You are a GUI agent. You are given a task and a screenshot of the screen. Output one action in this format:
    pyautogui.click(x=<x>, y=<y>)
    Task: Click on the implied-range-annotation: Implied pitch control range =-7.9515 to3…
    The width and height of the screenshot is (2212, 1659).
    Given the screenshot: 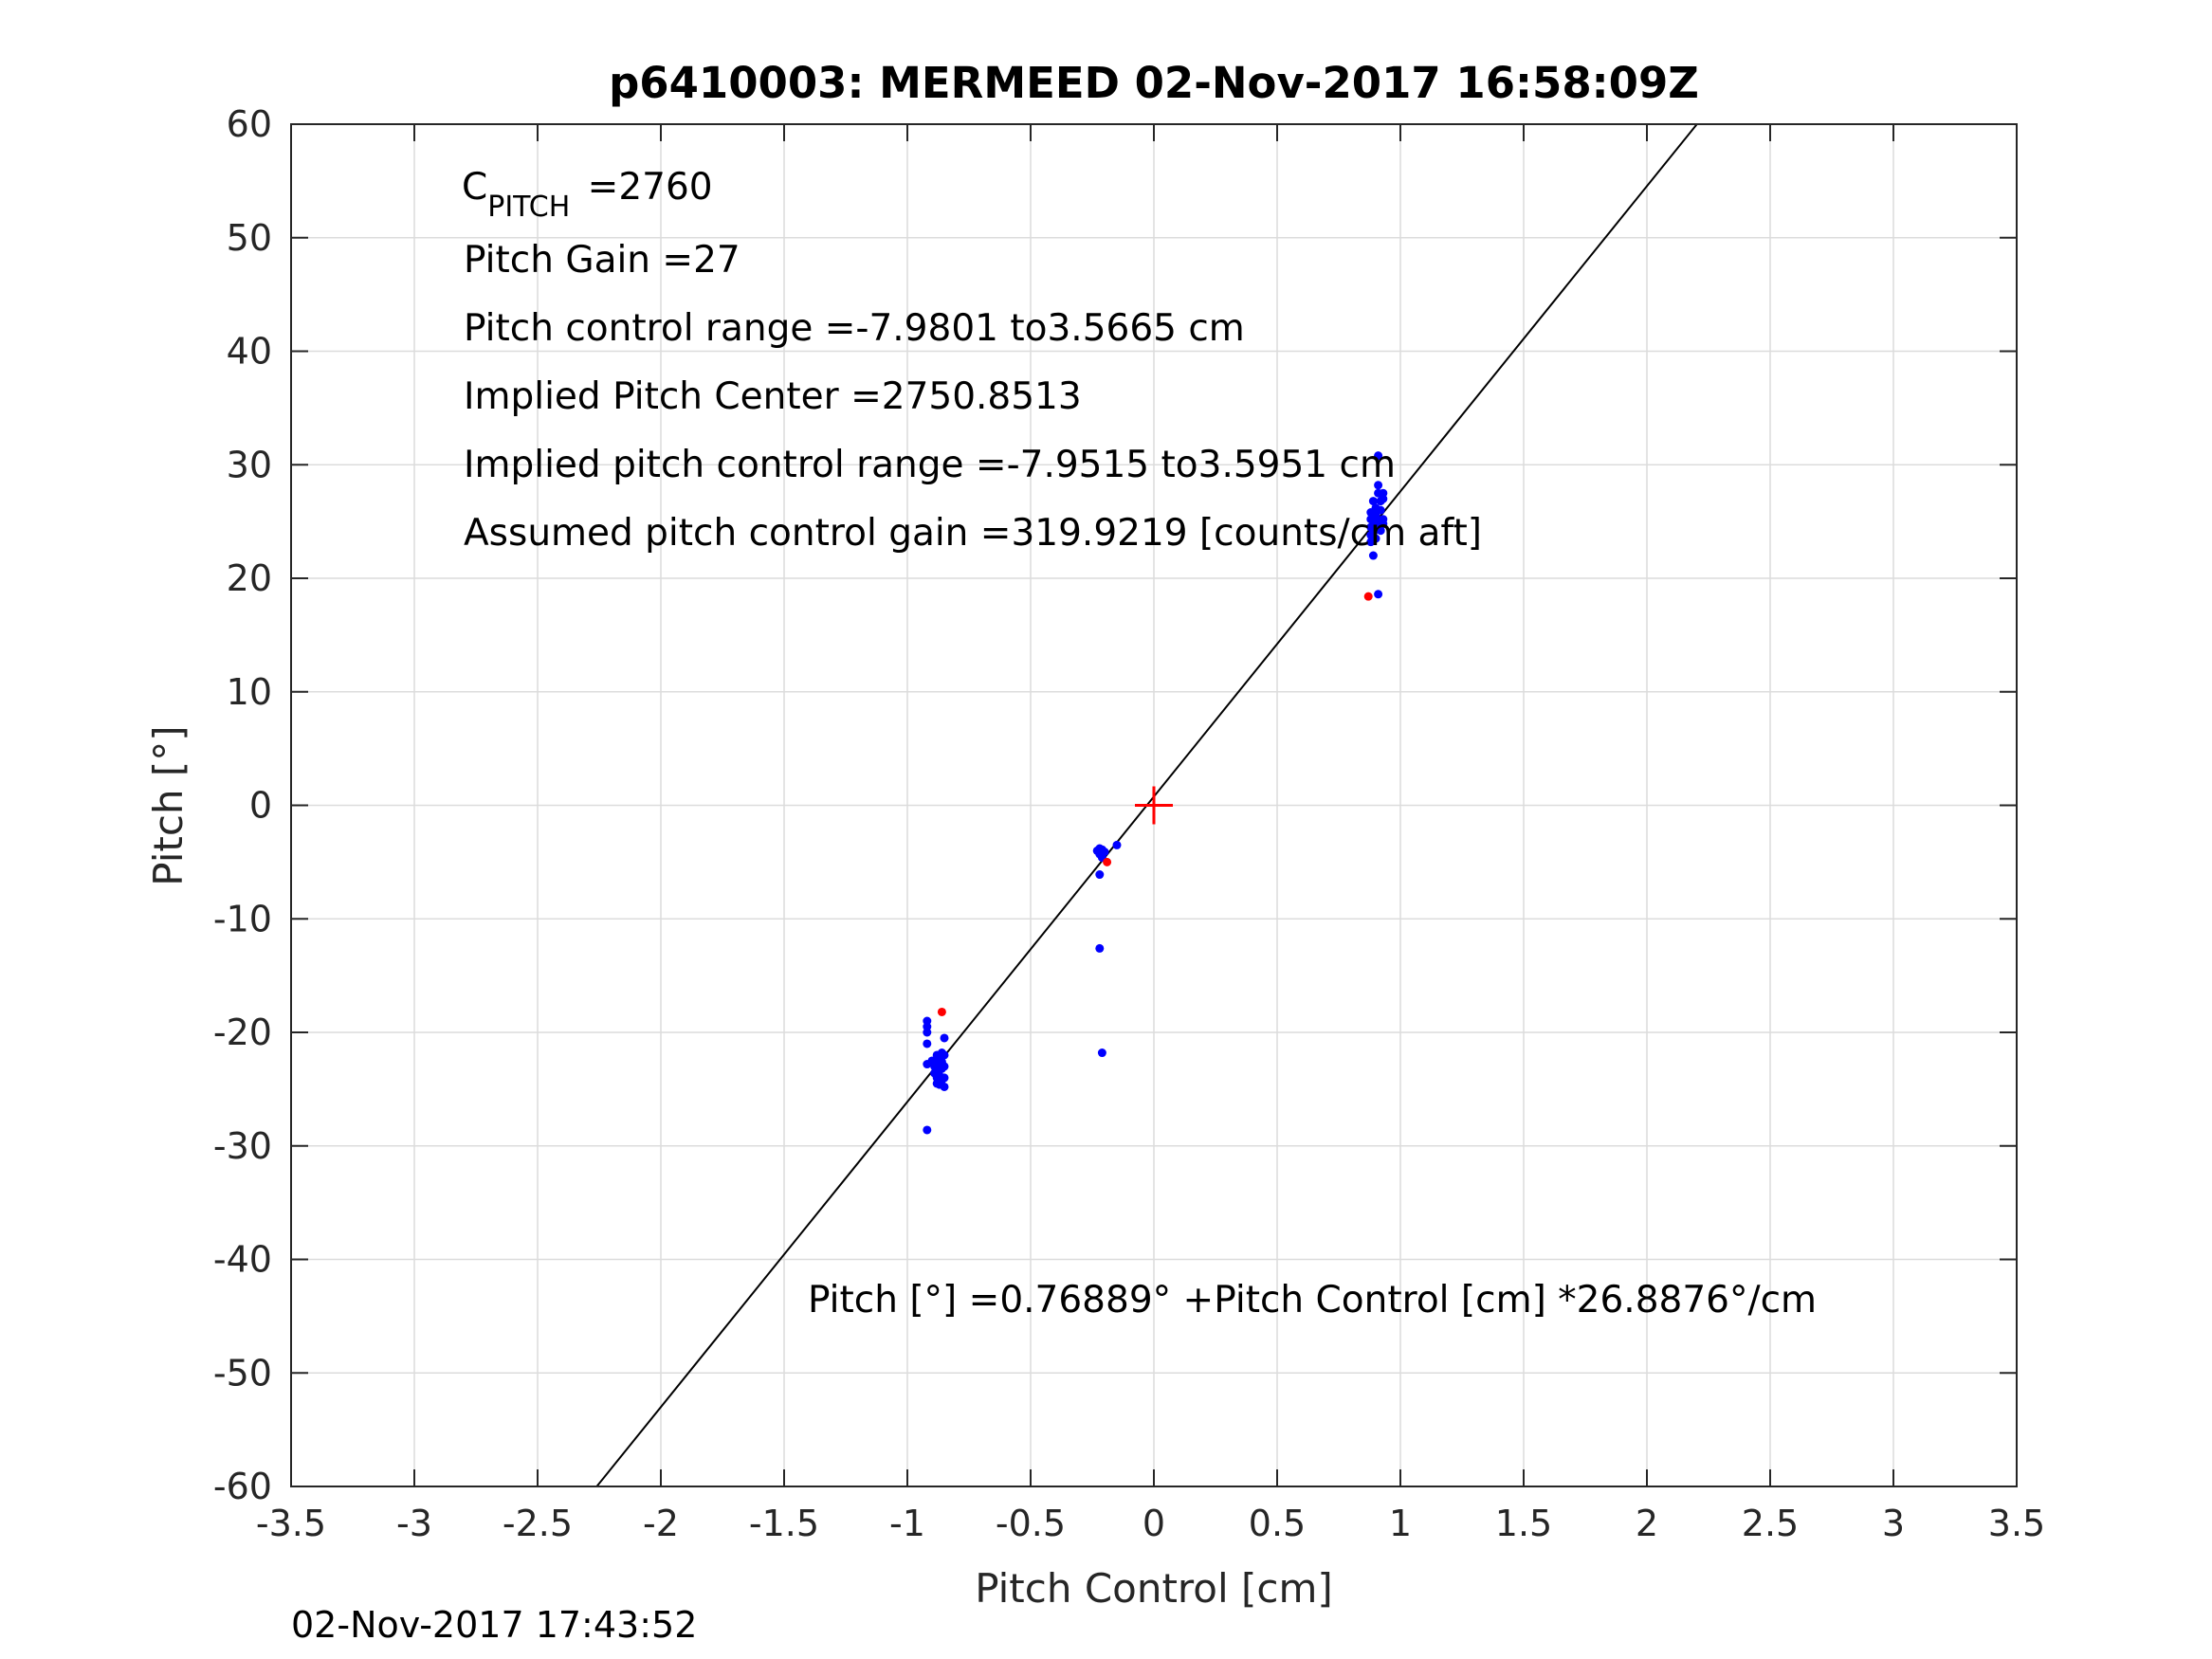 What is the action you would take?
    pyautogui.click(x=930, y=465)
    